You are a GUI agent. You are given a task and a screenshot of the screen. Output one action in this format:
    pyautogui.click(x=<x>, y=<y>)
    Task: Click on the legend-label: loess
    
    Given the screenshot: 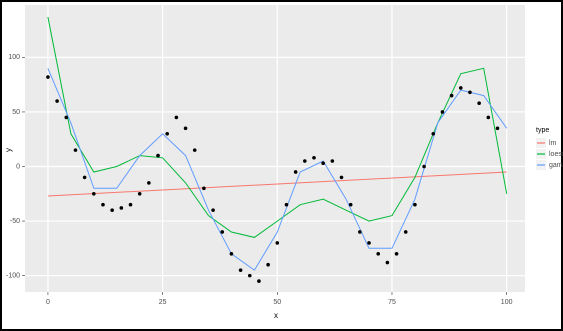 What is the action you would take?
    pyautogui.click(x=556, y=154)
    